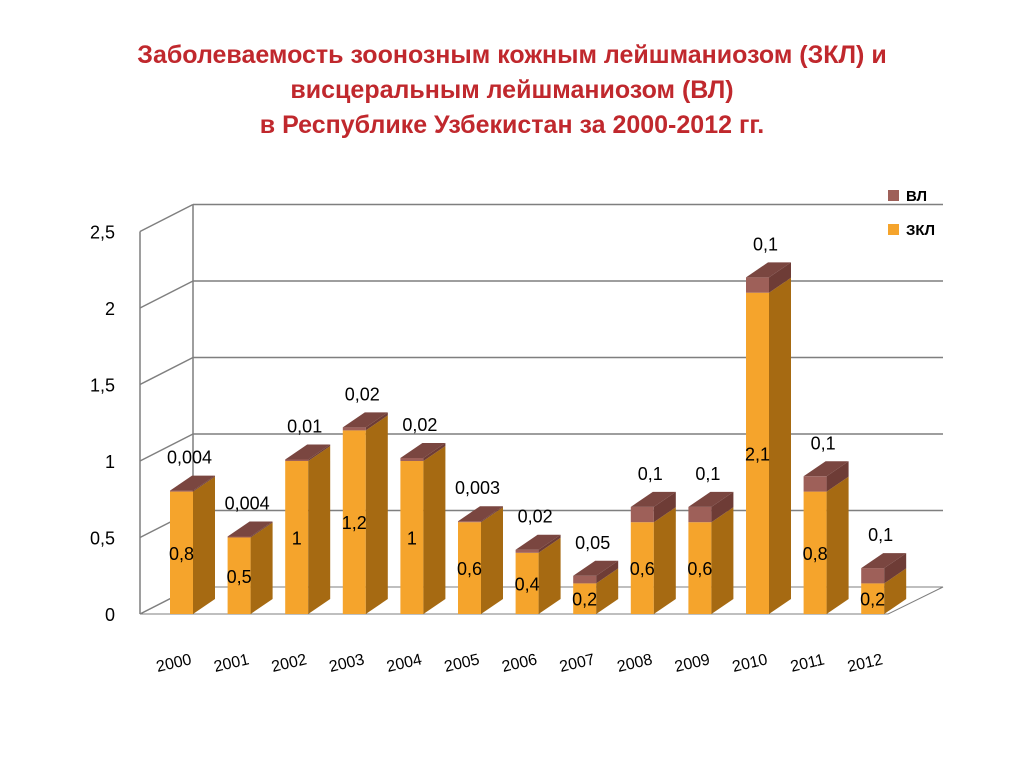 This screenshot has width=1024, height=768. I want to click on bar-top-2002, so click(308, 452).